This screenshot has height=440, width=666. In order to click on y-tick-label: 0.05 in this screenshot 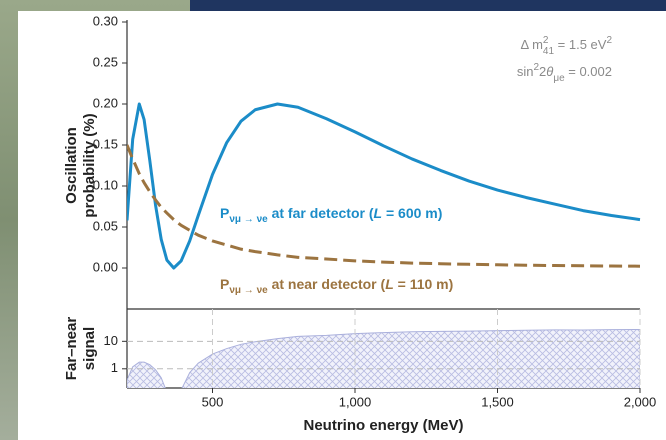, I will do `click(105, 225)`.